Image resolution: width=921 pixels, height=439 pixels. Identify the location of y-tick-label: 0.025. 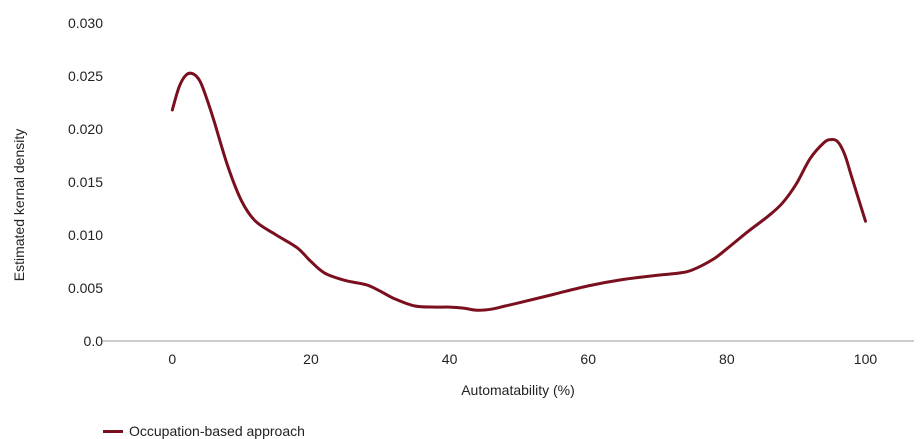
(85, 76).